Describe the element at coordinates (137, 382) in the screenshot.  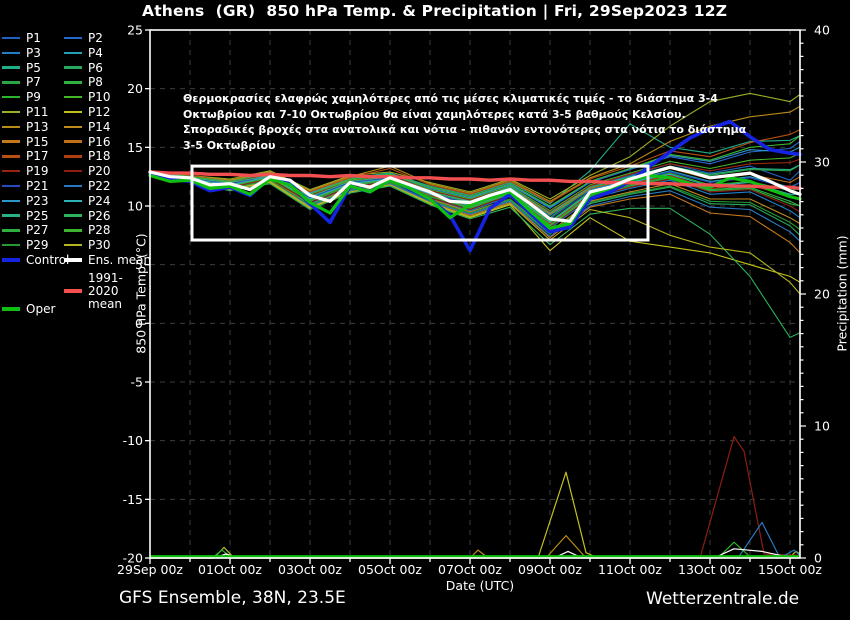
I see `y-left-tick-label: -5` at that location.